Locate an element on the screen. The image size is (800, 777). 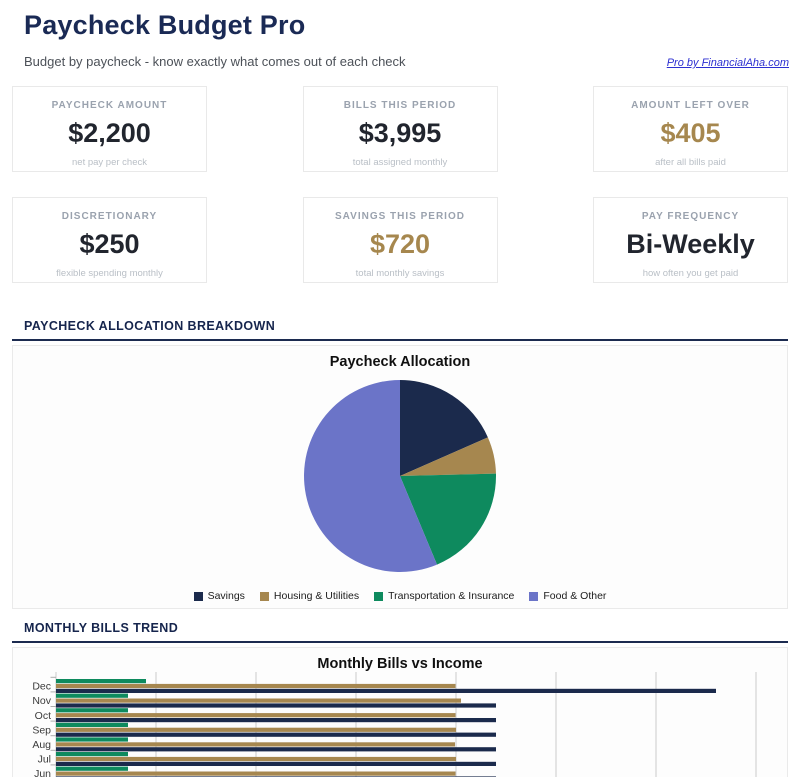
allocation-section-heading: PAYCHECK ALLOCATION BREAKDOWN is located at coordinates (150, 326).